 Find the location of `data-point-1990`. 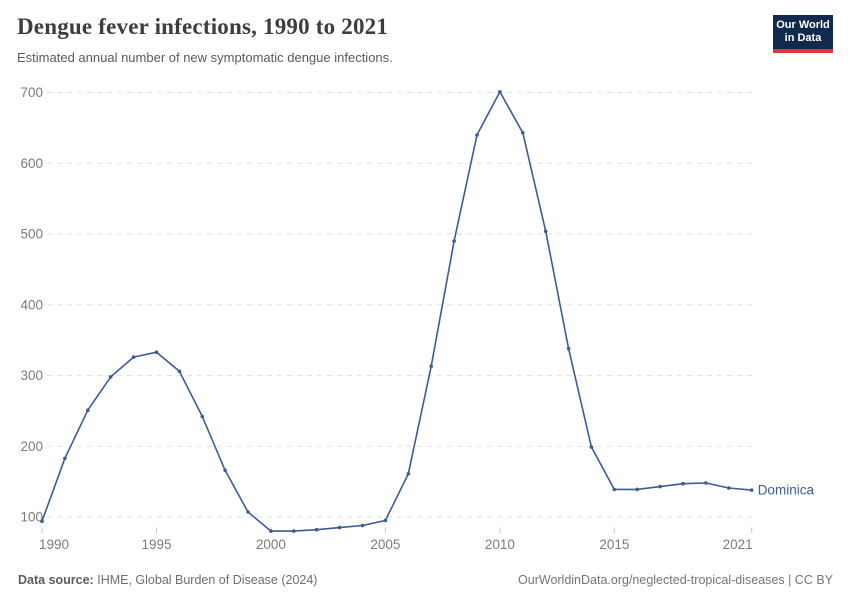

data-point-1990 is located at coordinates (42, 521).